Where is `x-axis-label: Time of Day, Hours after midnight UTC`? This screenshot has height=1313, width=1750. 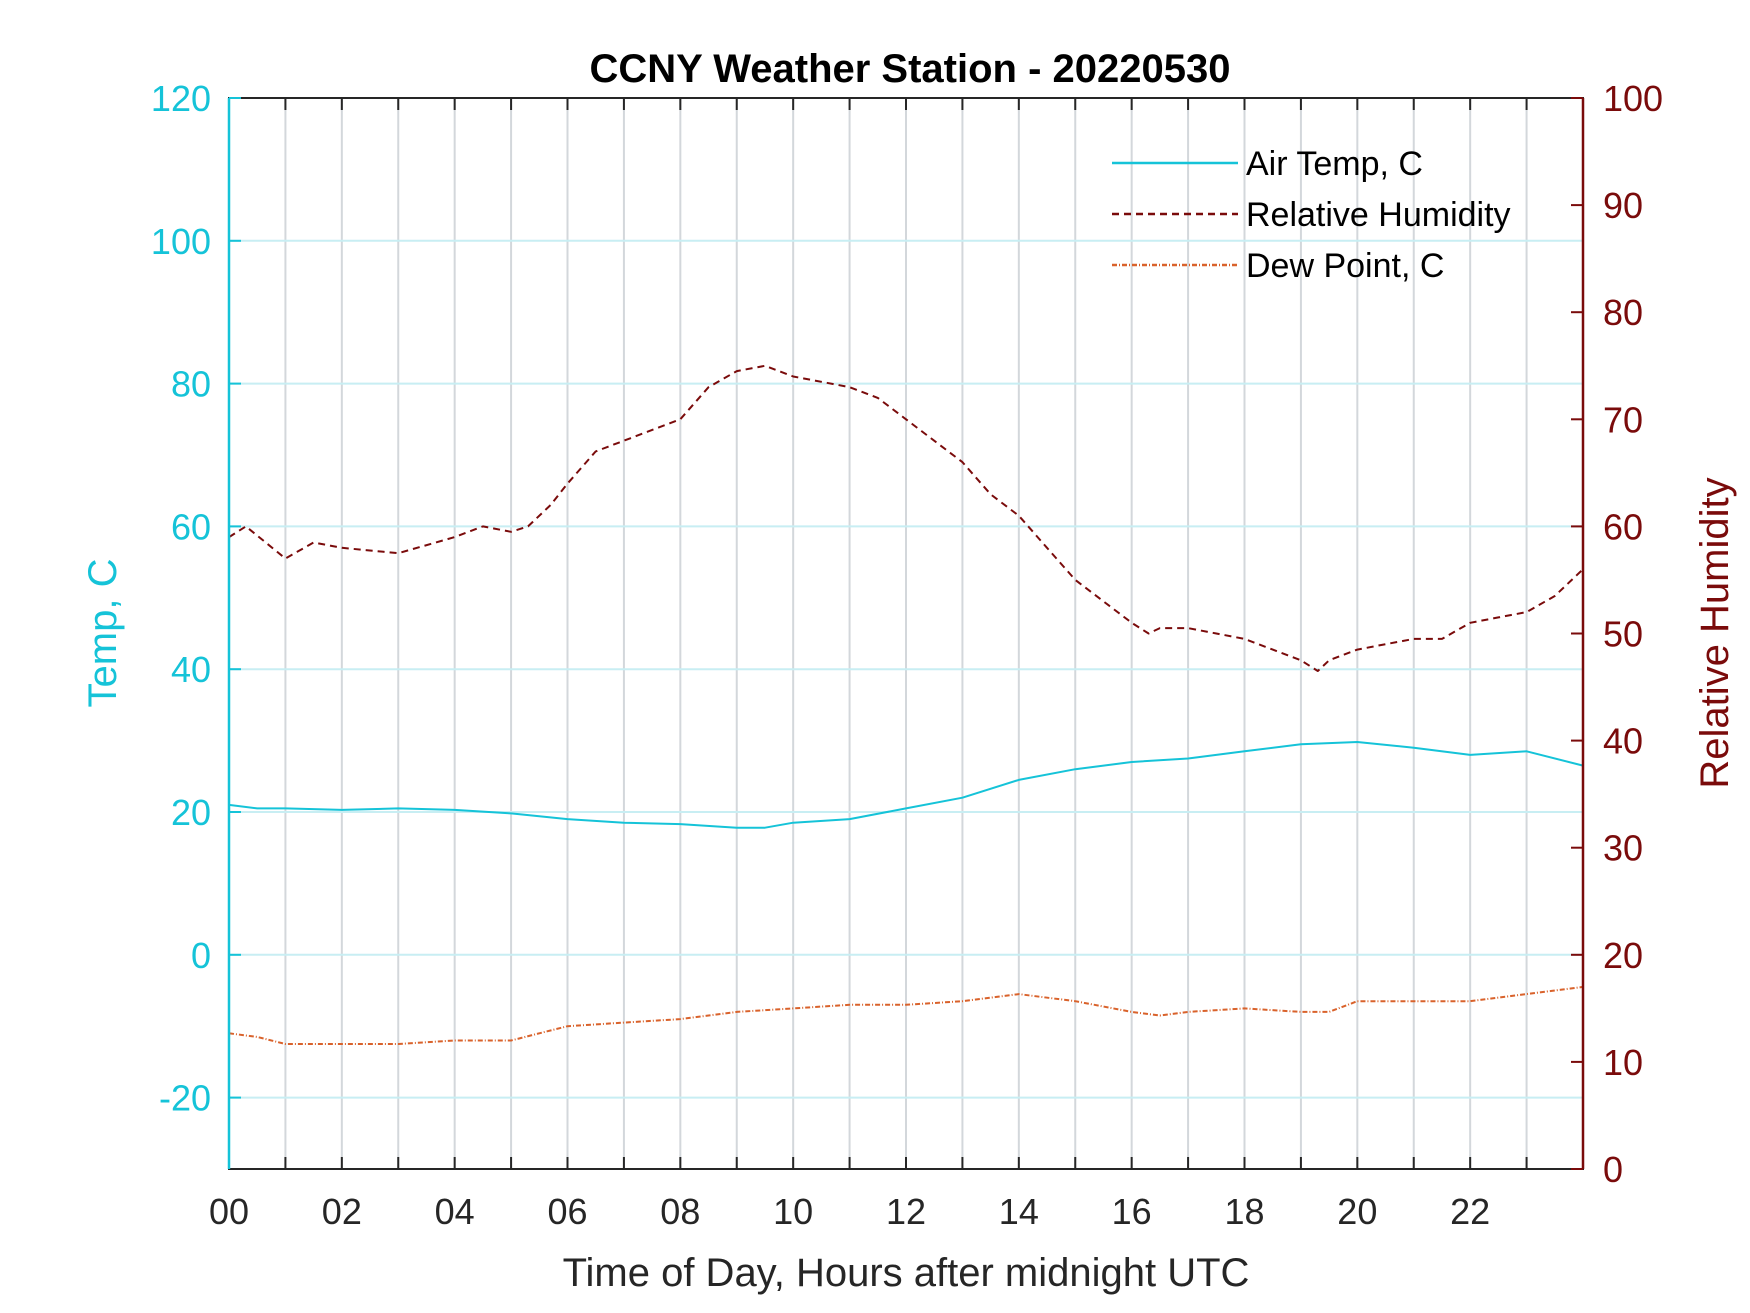 x-axis-label: Time of Day, Hours after midnight UTC is located at coordinates (906, 1273).